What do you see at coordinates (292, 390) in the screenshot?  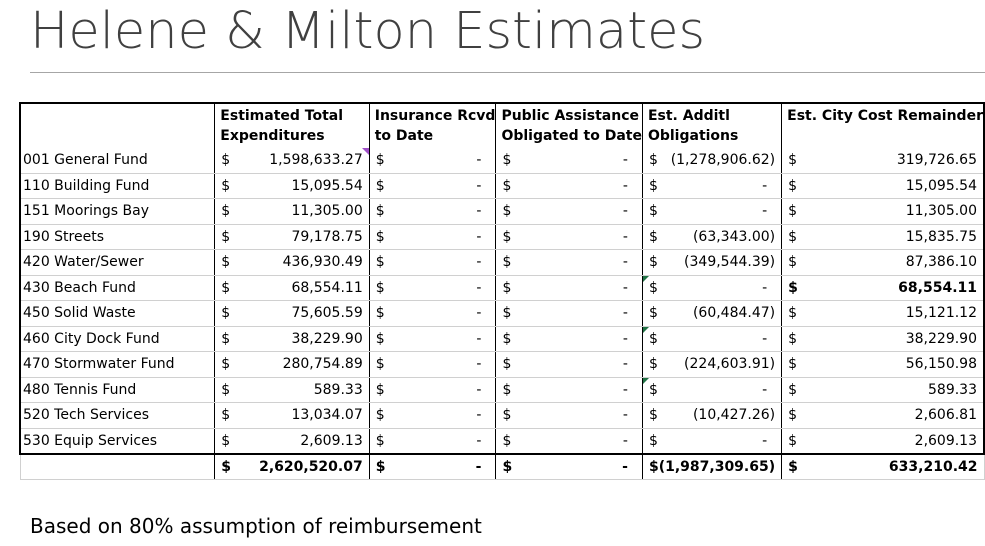 I see `expenditures-cell: $589.33` at bounding box center [292, 390].